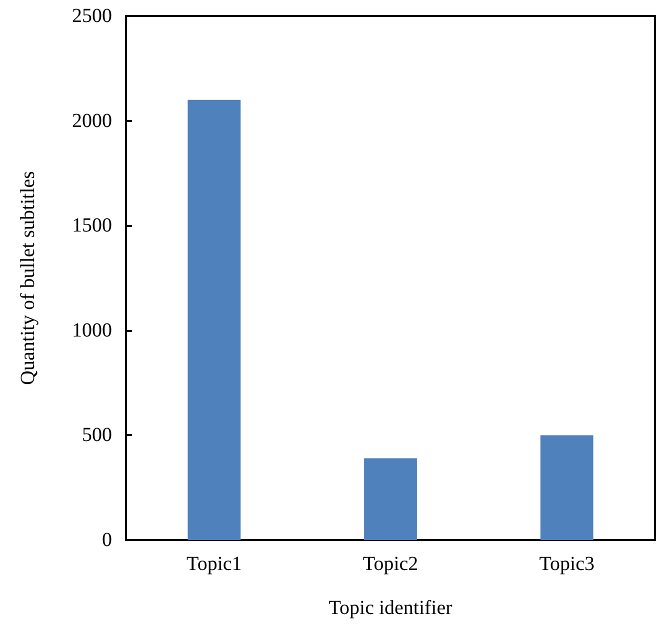  Describe the element at coordinates (566, 564) in the screenshot. I see `x-tick-label: Topic3` at that location.